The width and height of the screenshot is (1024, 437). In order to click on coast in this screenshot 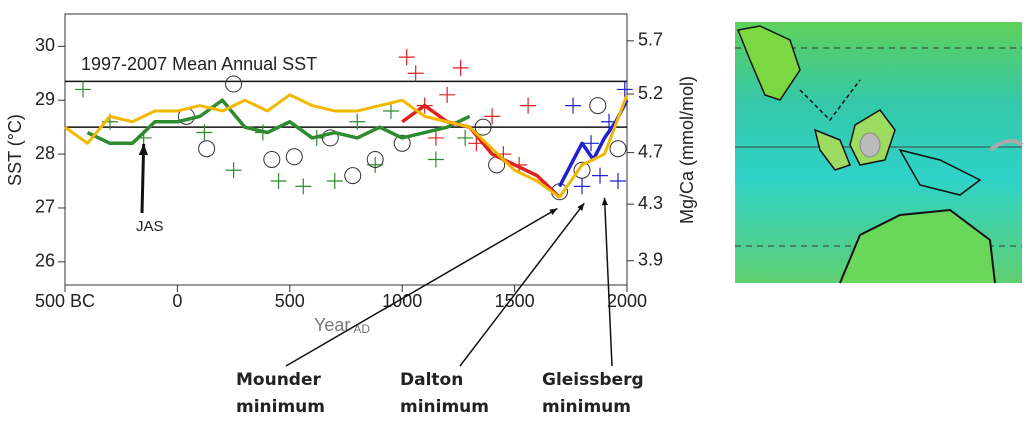, I will do `click(830, 100)`.